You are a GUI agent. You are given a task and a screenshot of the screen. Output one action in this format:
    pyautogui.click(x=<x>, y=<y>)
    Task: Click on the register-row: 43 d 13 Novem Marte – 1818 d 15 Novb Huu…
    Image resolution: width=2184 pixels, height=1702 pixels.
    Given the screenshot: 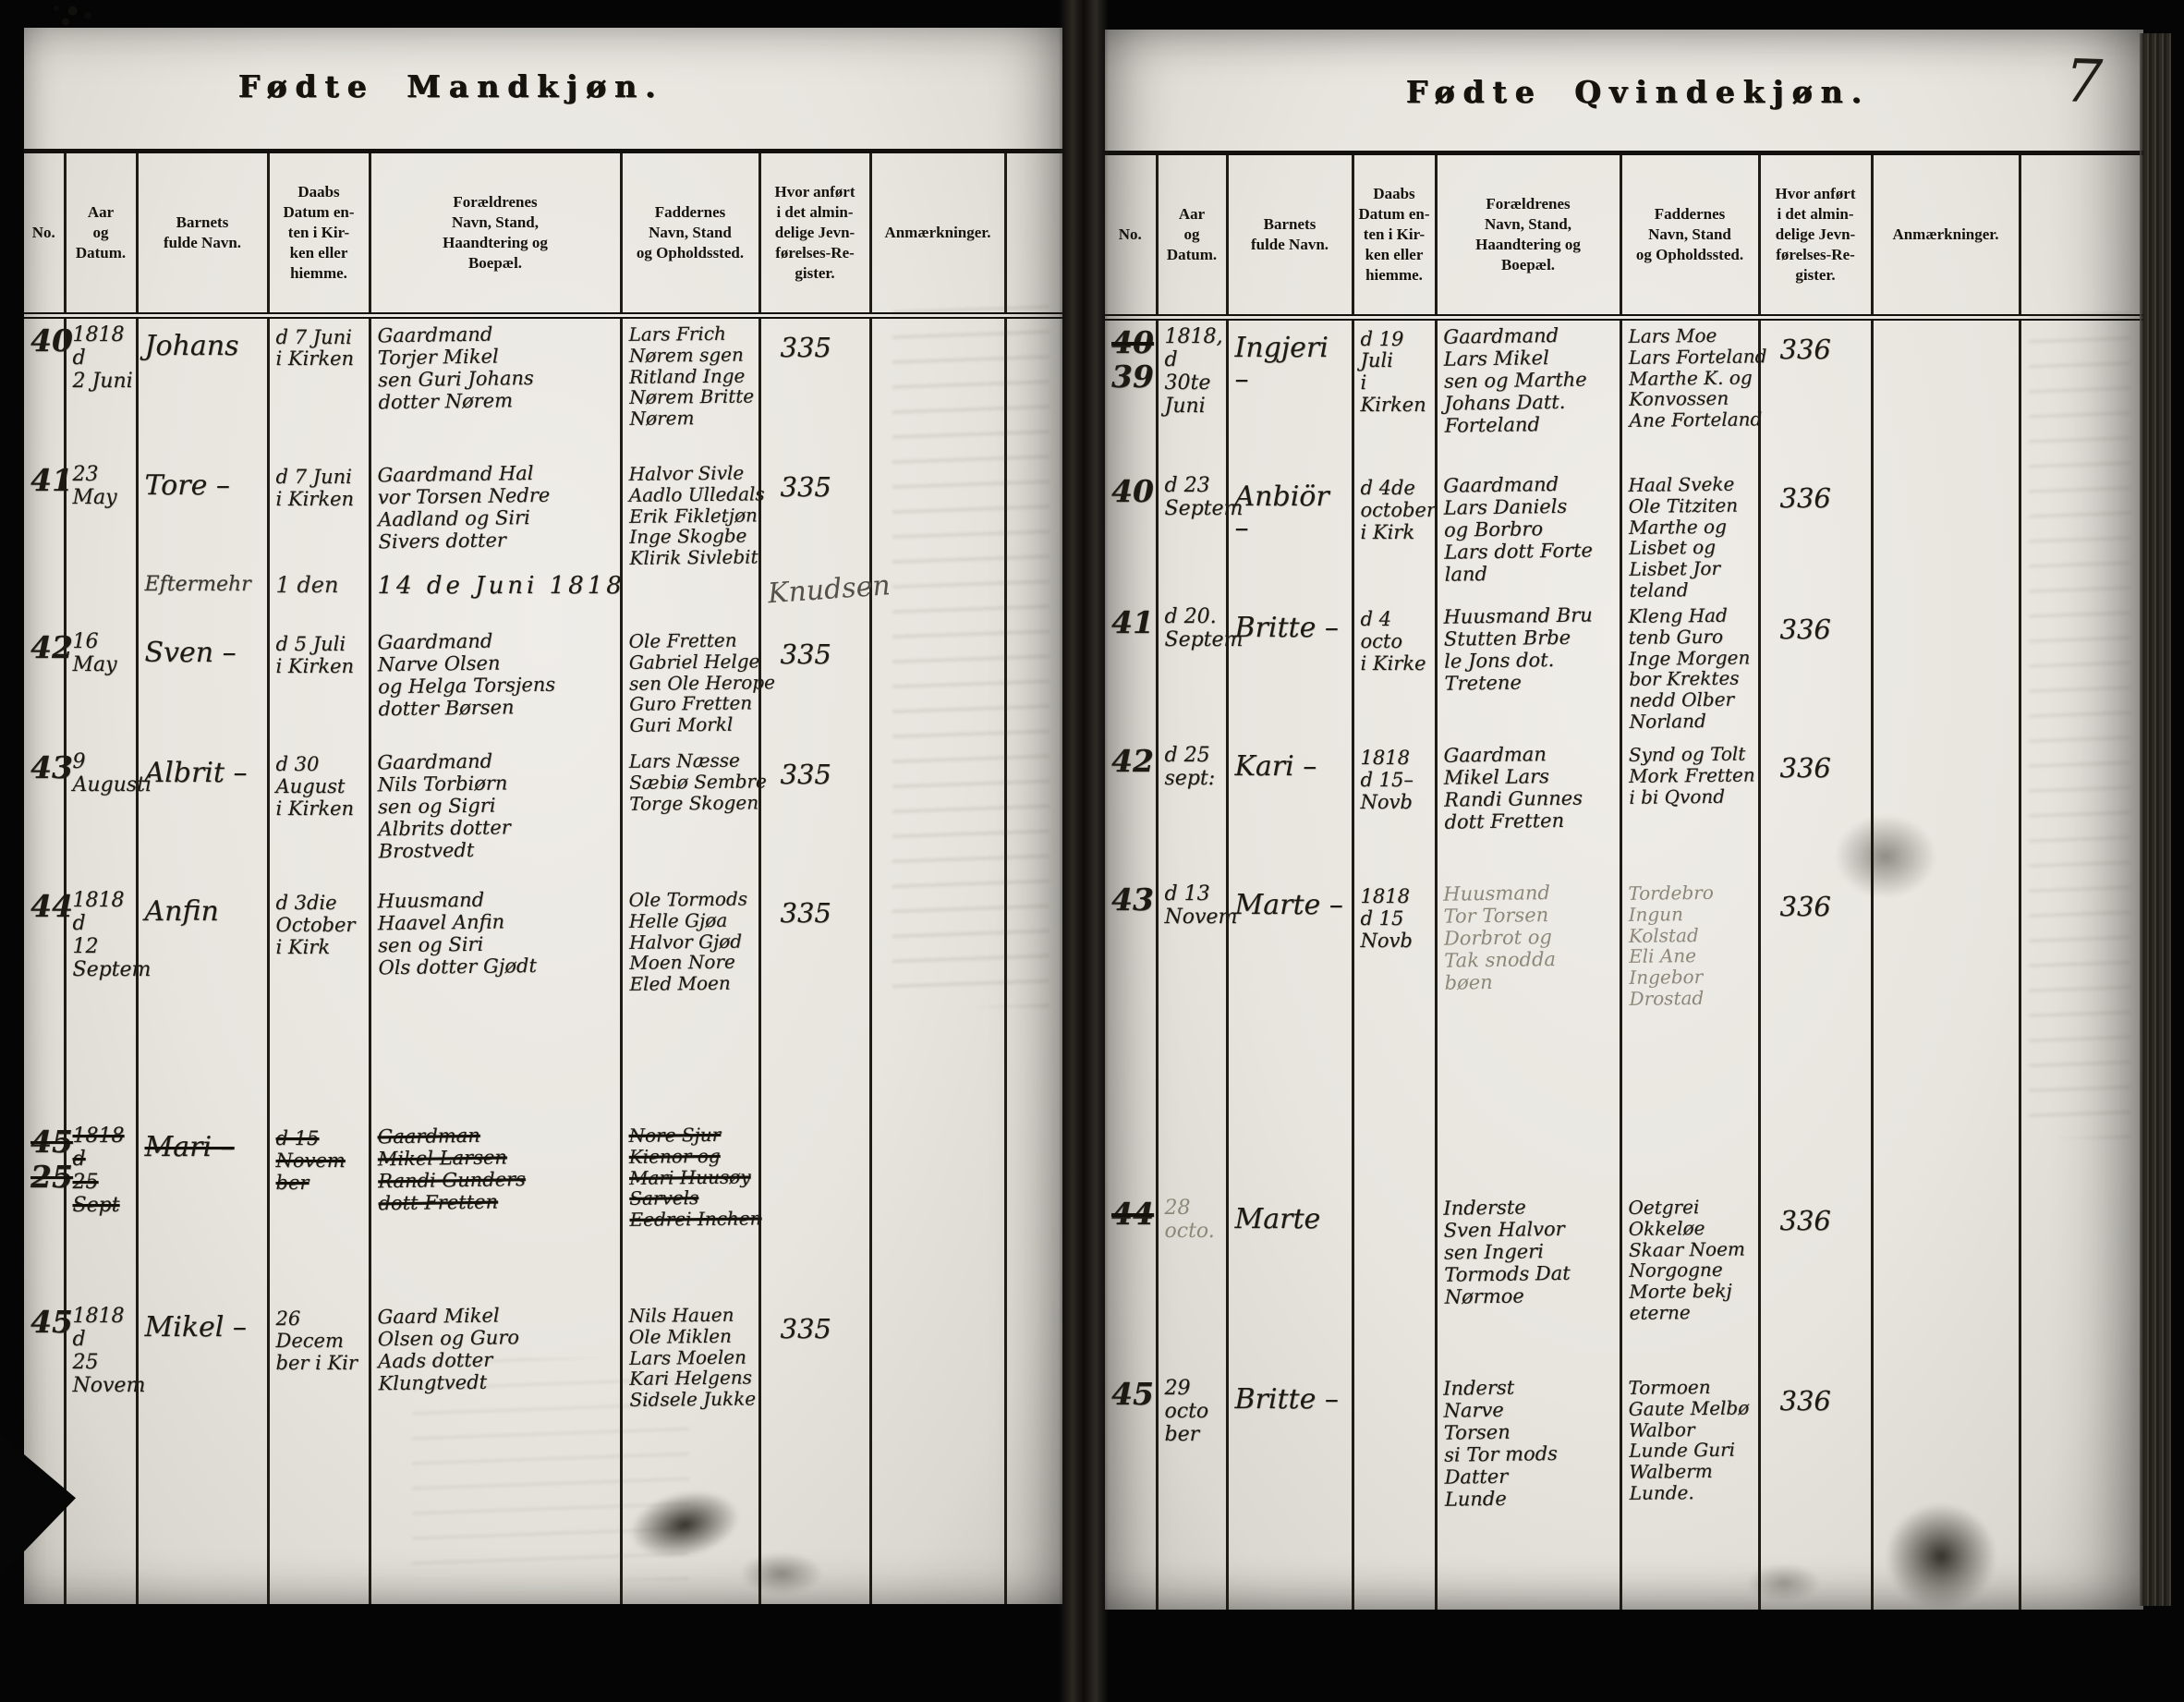 What is the action you would take?
    pyautogui.click(x=1624, y=1034)
    